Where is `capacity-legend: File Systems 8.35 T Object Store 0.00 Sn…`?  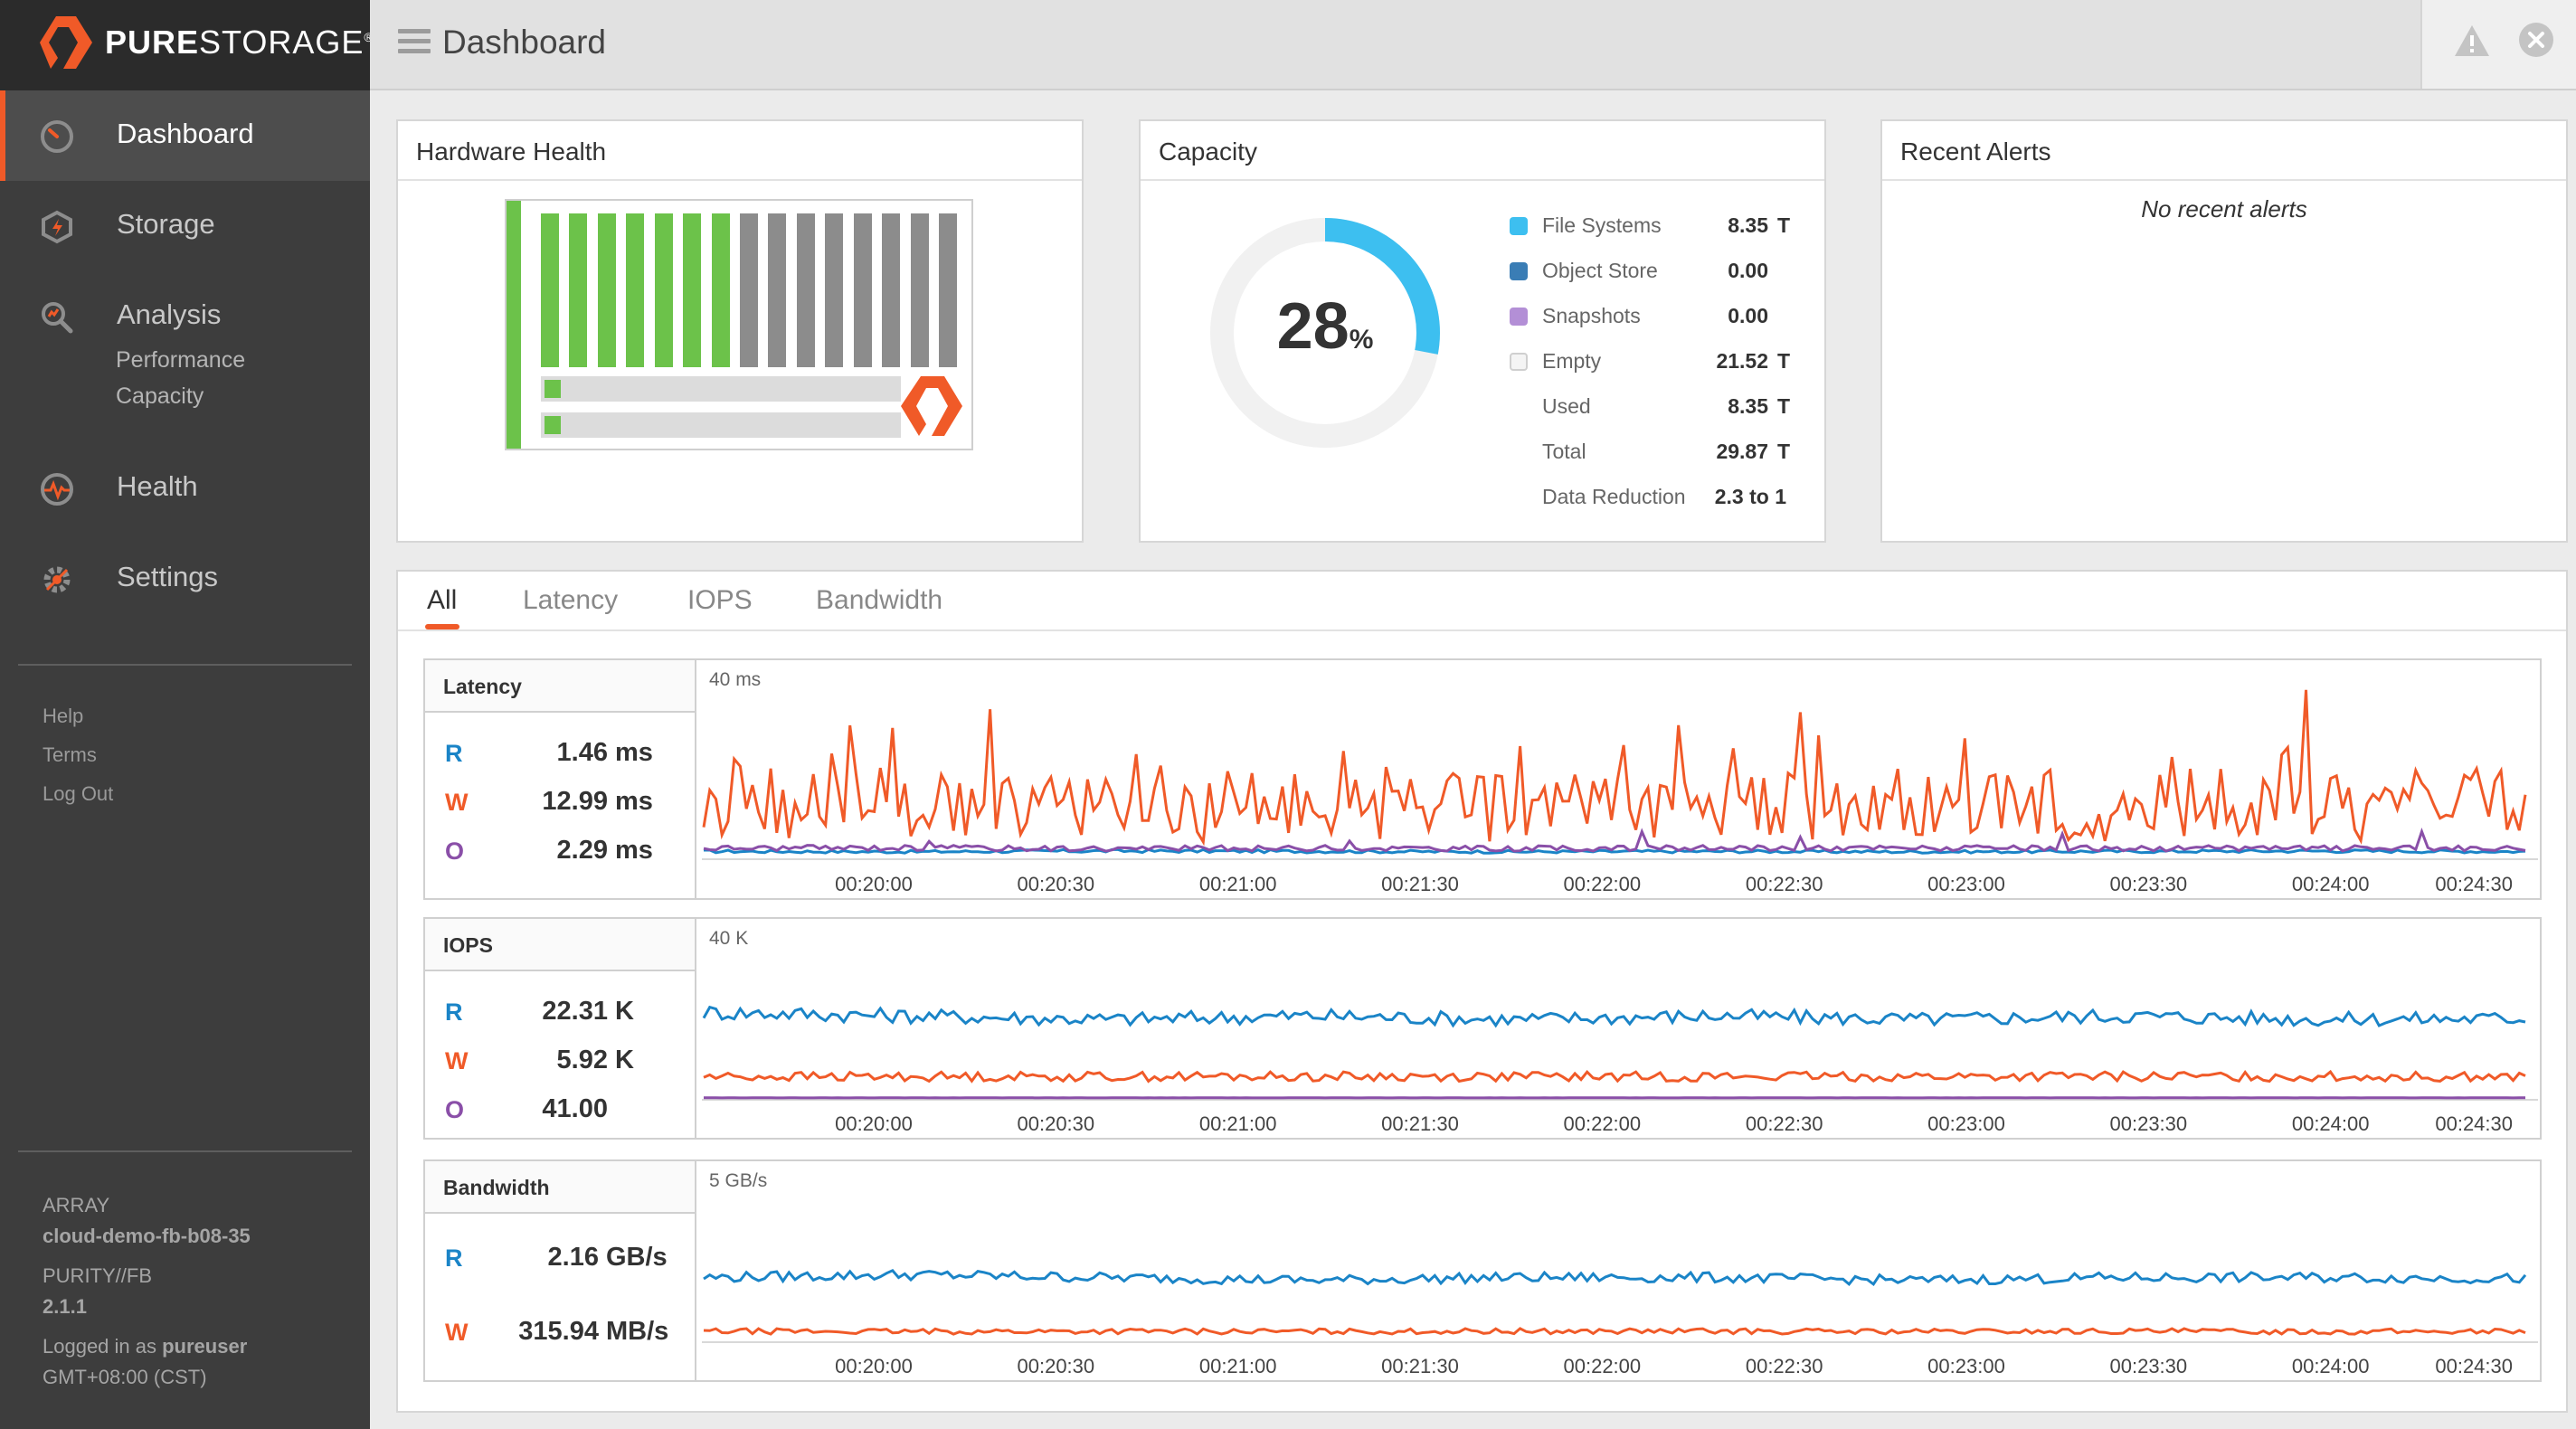 capacity-legend: File Systems 8.35 T Object Store 0.00 Sn… is located at coordinates (1659, 371).